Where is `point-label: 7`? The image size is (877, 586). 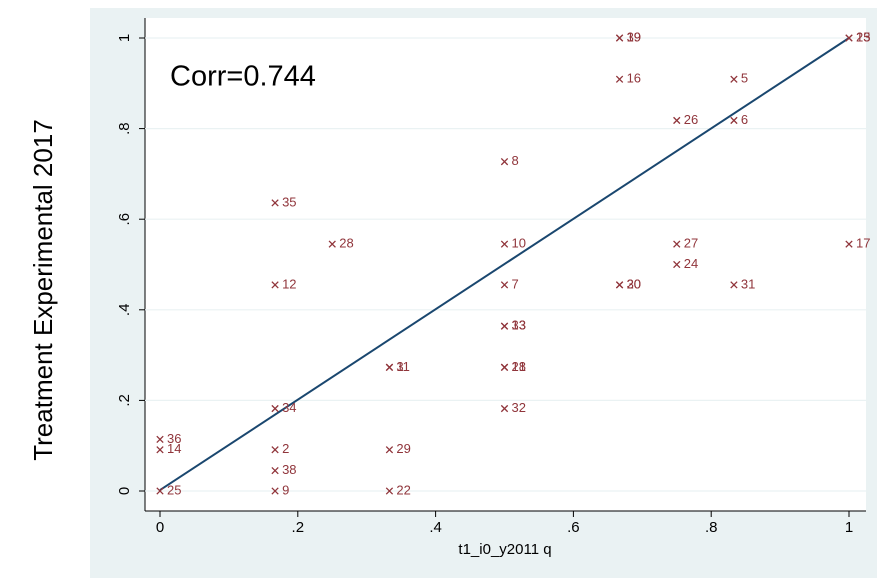
point-label: 7 is located at coordinates (515, 283).